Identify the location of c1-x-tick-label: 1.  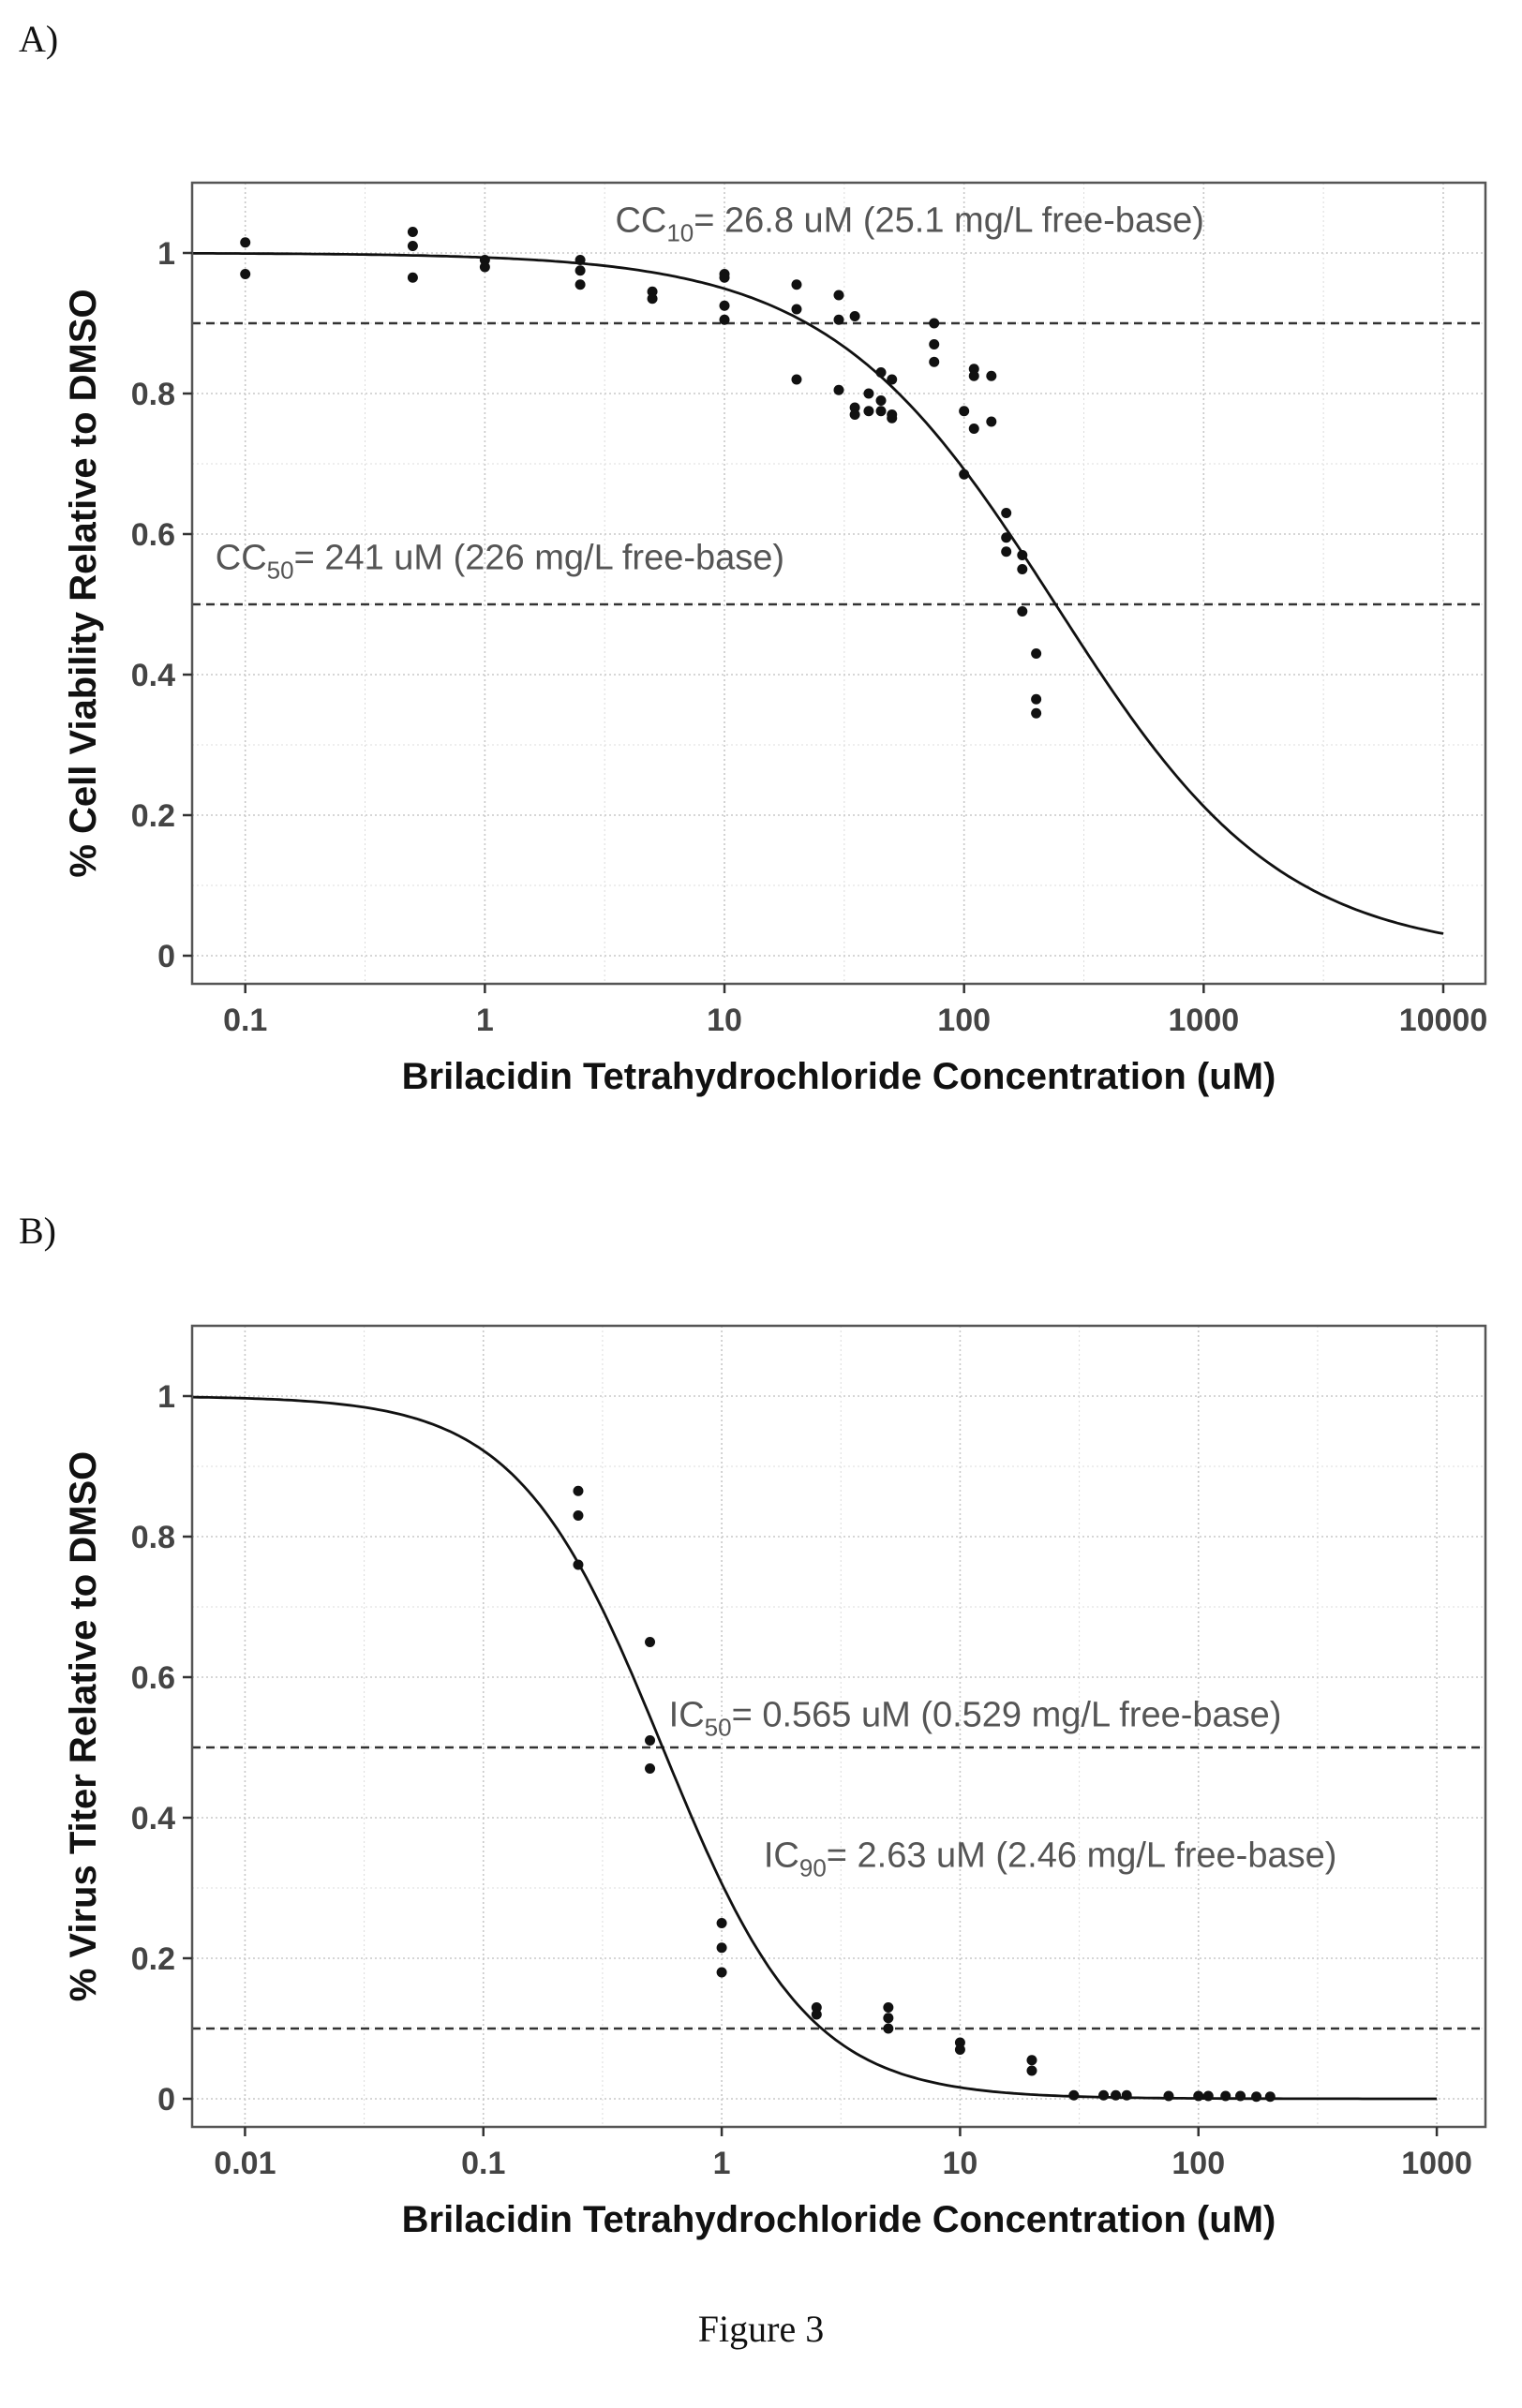
(485, 1020).